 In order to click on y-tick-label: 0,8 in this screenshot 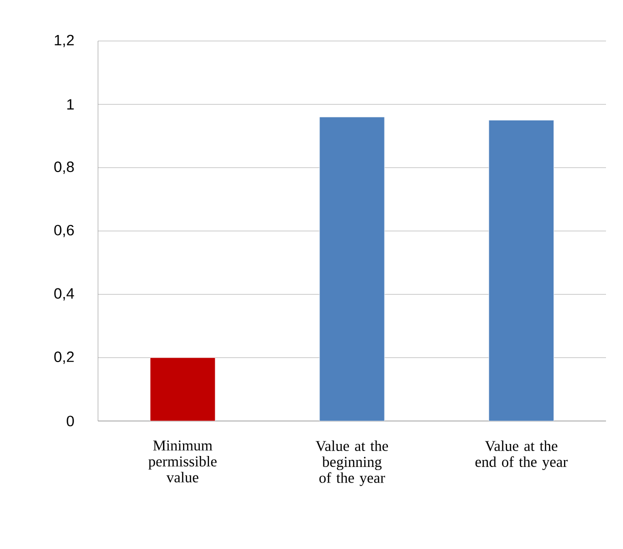, I will do `click(64, 167)`.